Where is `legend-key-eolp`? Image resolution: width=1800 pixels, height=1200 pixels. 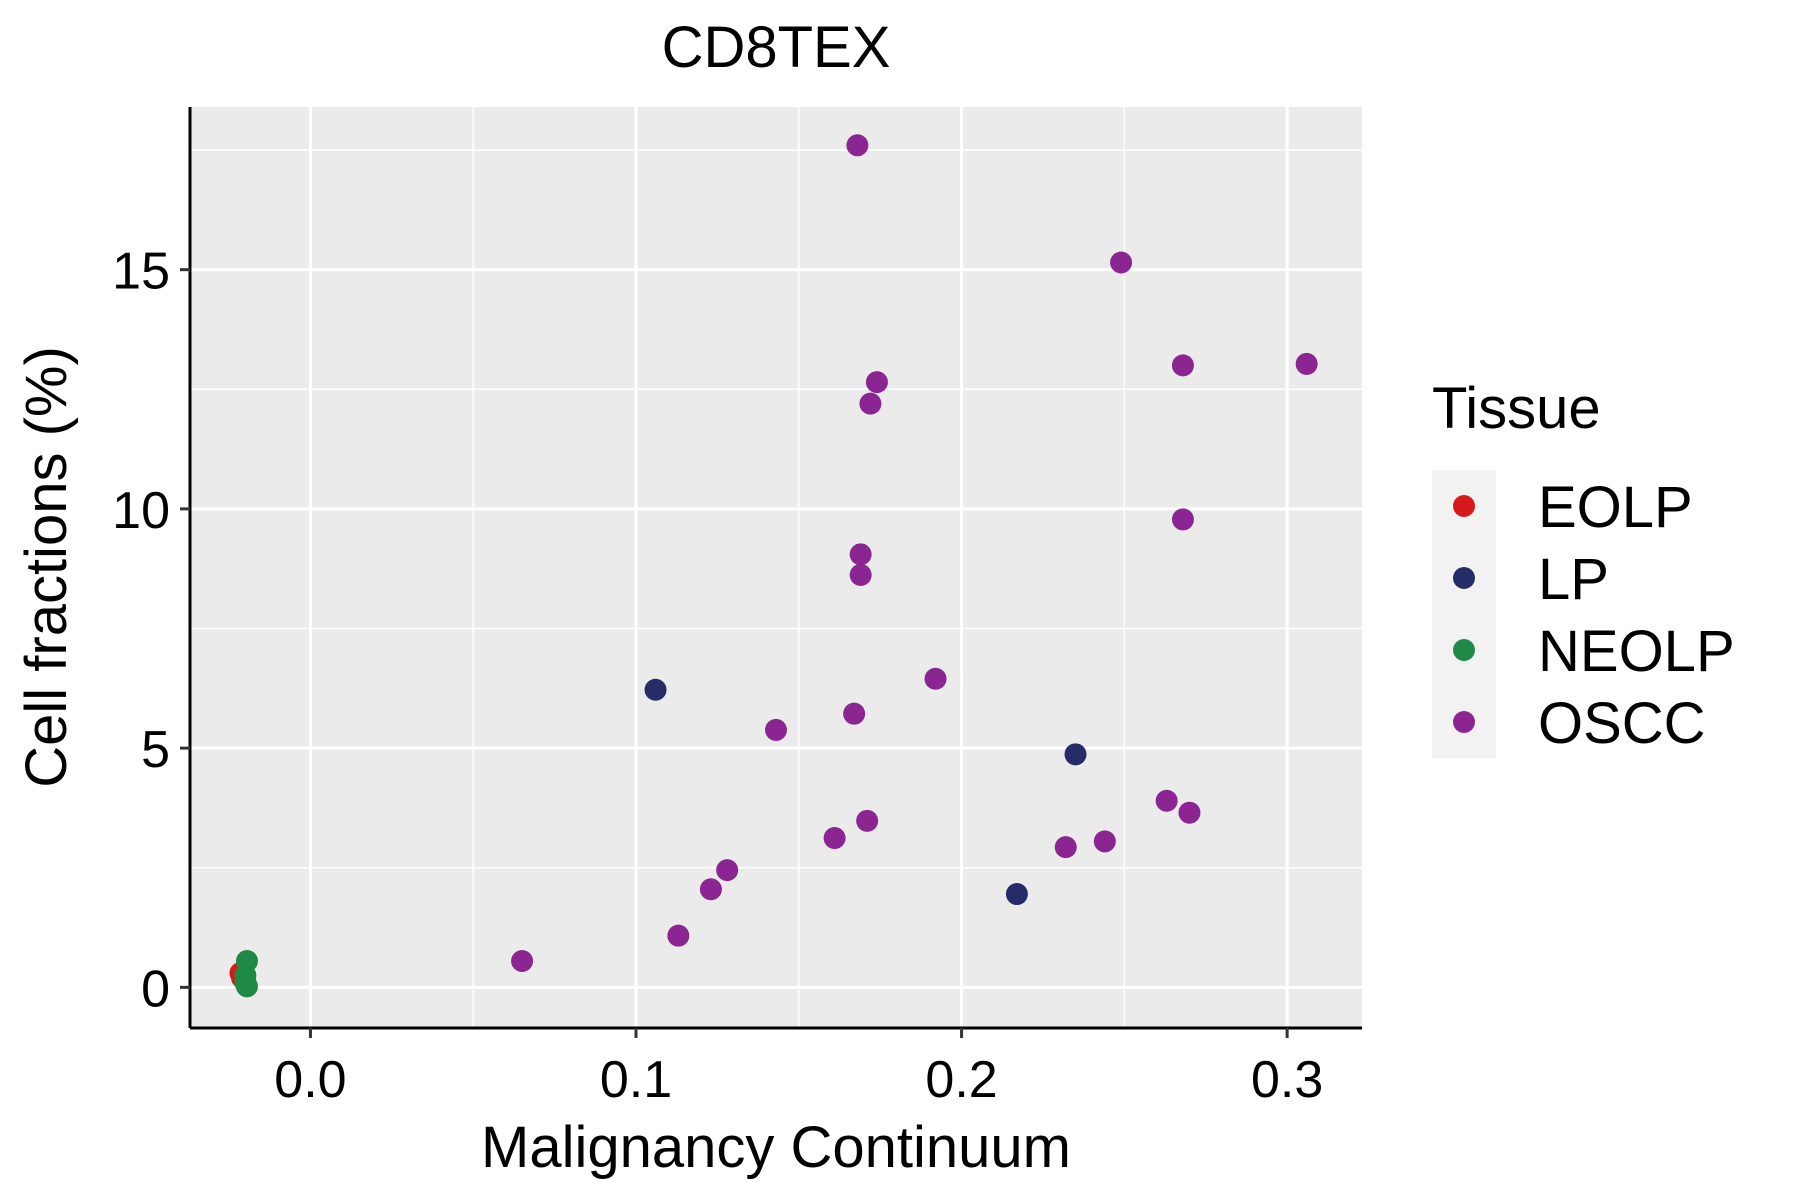
legend-key-eolp is located at coordinates (1464, 506).